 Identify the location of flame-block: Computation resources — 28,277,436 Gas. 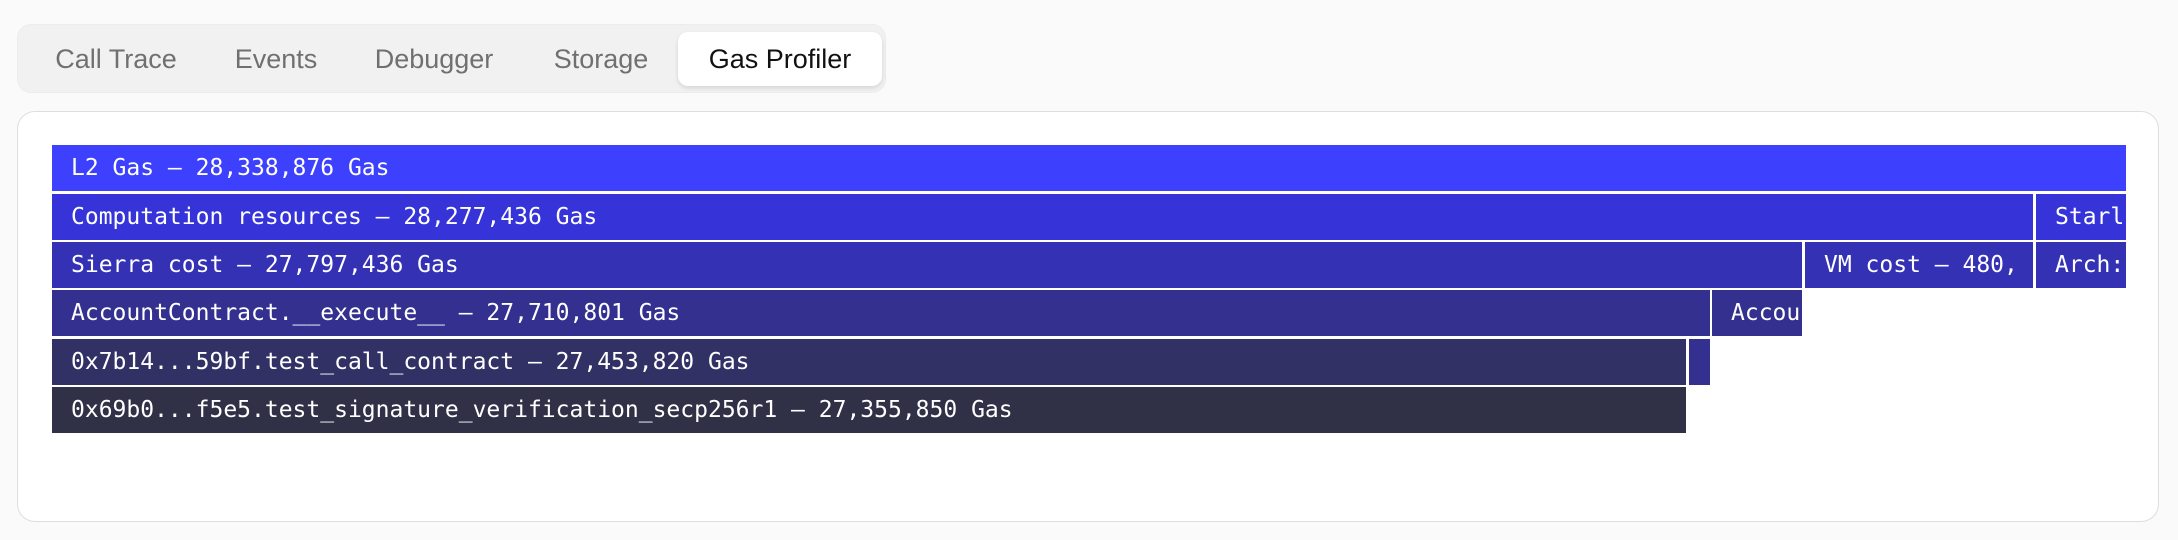
(1042, 217).